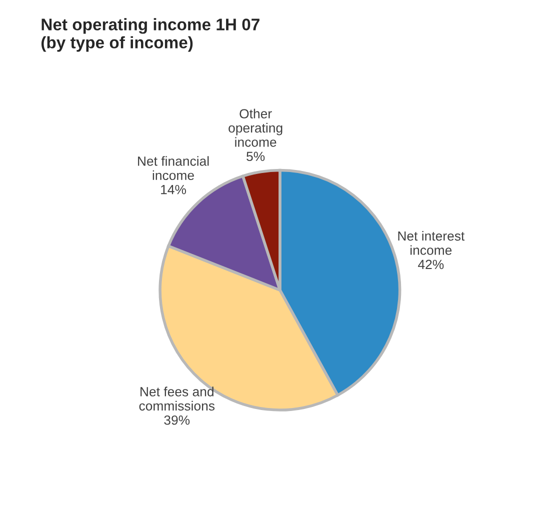  I want to click on slice-label: Net financial income, so click(173, 168).